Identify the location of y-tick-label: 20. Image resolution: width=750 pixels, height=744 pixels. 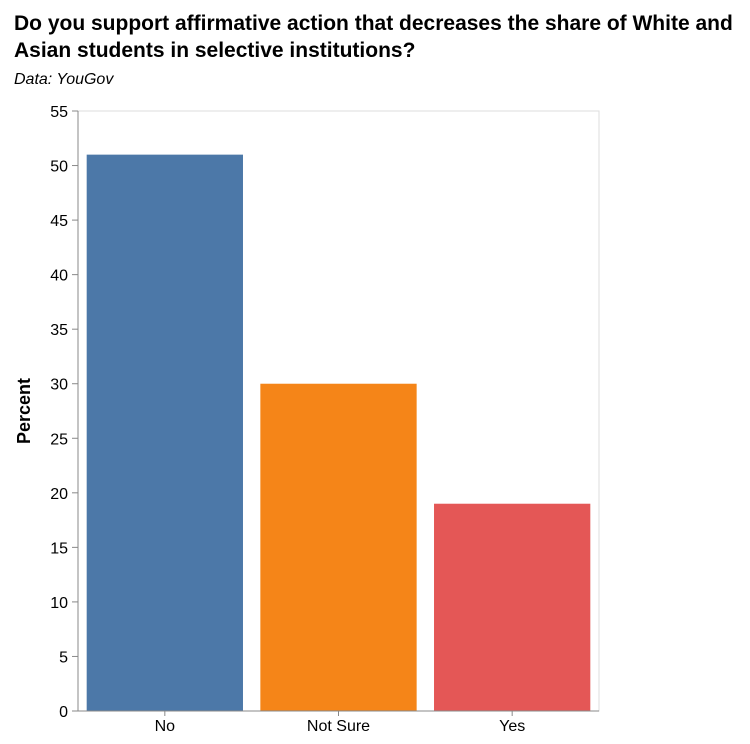
(59, 494).